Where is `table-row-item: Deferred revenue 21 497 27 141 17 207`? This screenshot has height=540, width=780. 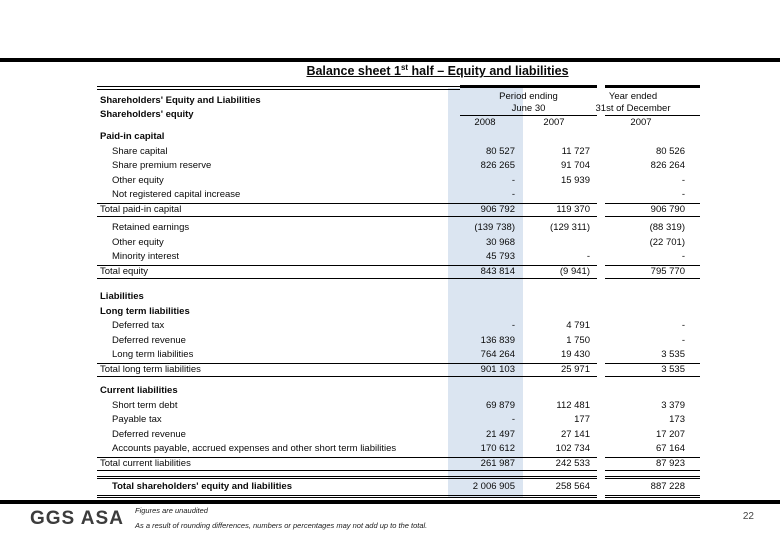 table-row-item: Deferred revenue 21 497 27 141 17 207 is located at coordinates (398, 435).